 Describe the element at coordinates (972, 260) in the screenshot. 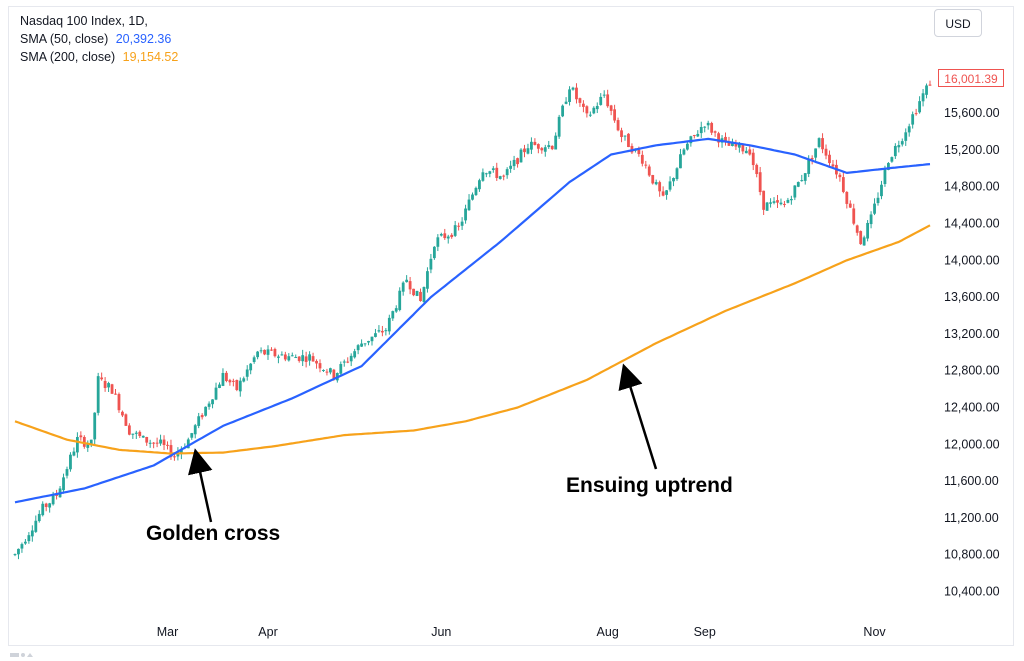

I see `y-tick-label: 14,000.00` at that location.